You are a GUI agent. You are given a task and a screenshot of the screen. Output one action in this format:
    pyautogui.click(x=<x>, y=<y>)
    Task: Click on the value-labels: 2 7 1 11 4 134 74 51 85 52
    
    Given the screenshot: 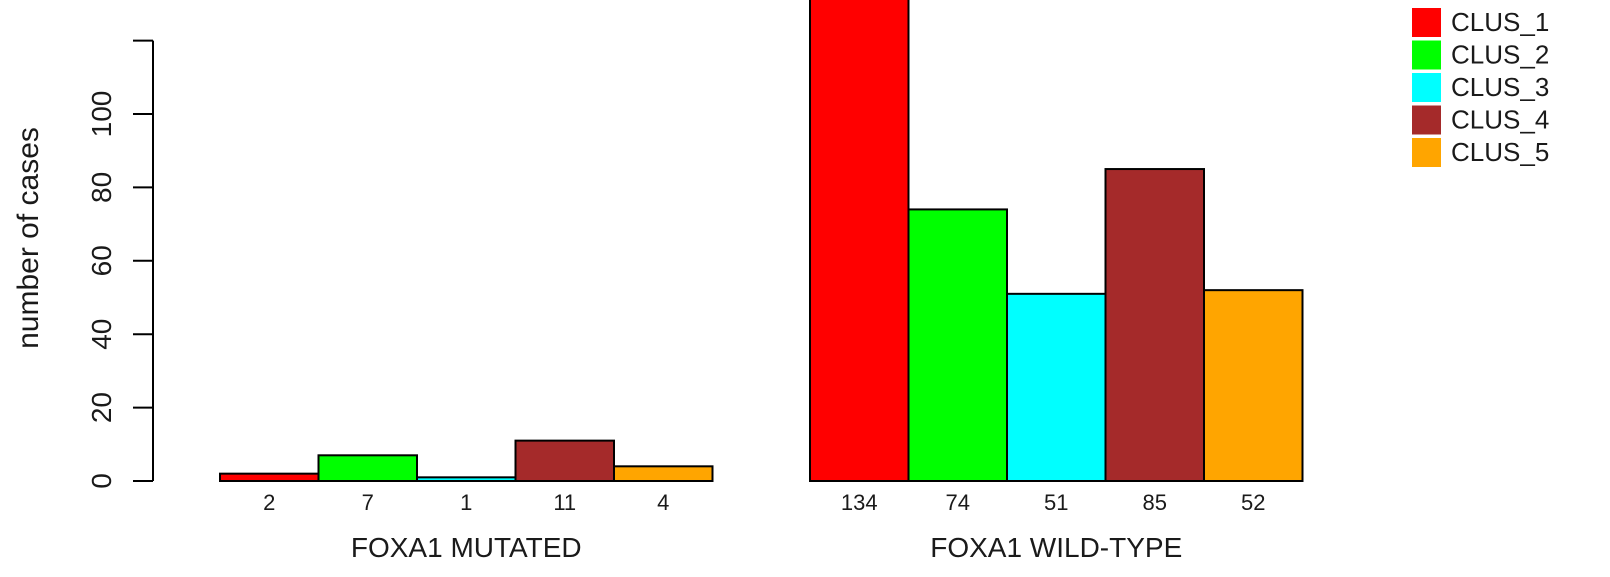 What is the action you would take?
    pyautogui.click(x=764, y=502)
    